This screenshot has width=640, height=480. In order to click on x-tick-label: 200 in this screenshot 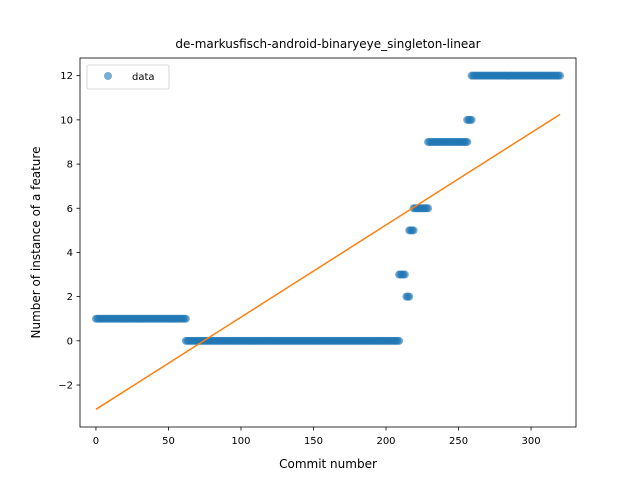, I will do `click(385, 441)`.